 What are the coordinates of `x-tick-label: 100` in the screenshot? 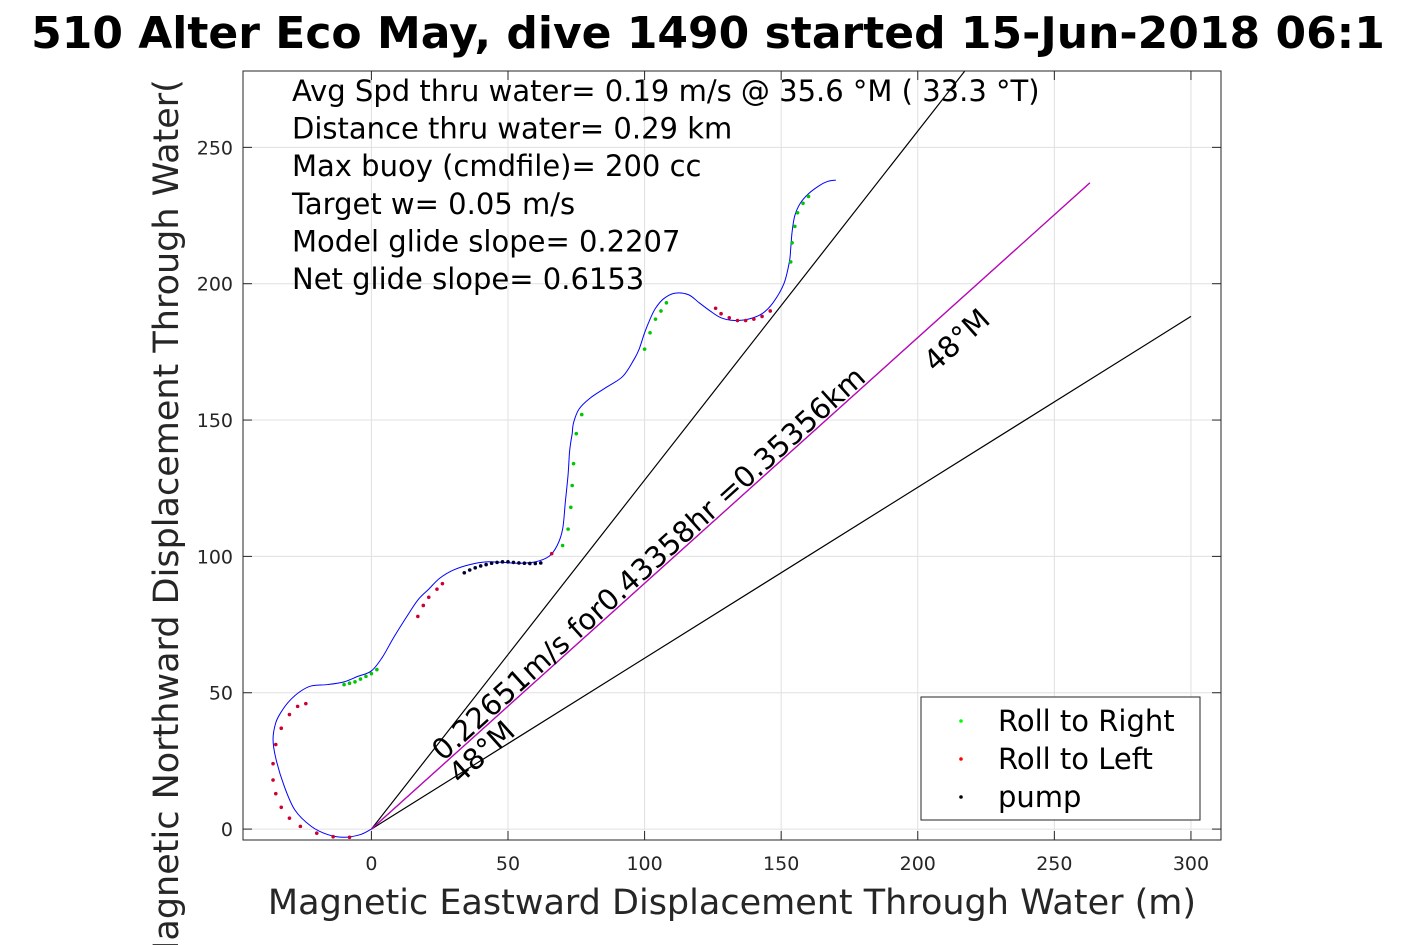 It's located at (644, 864).